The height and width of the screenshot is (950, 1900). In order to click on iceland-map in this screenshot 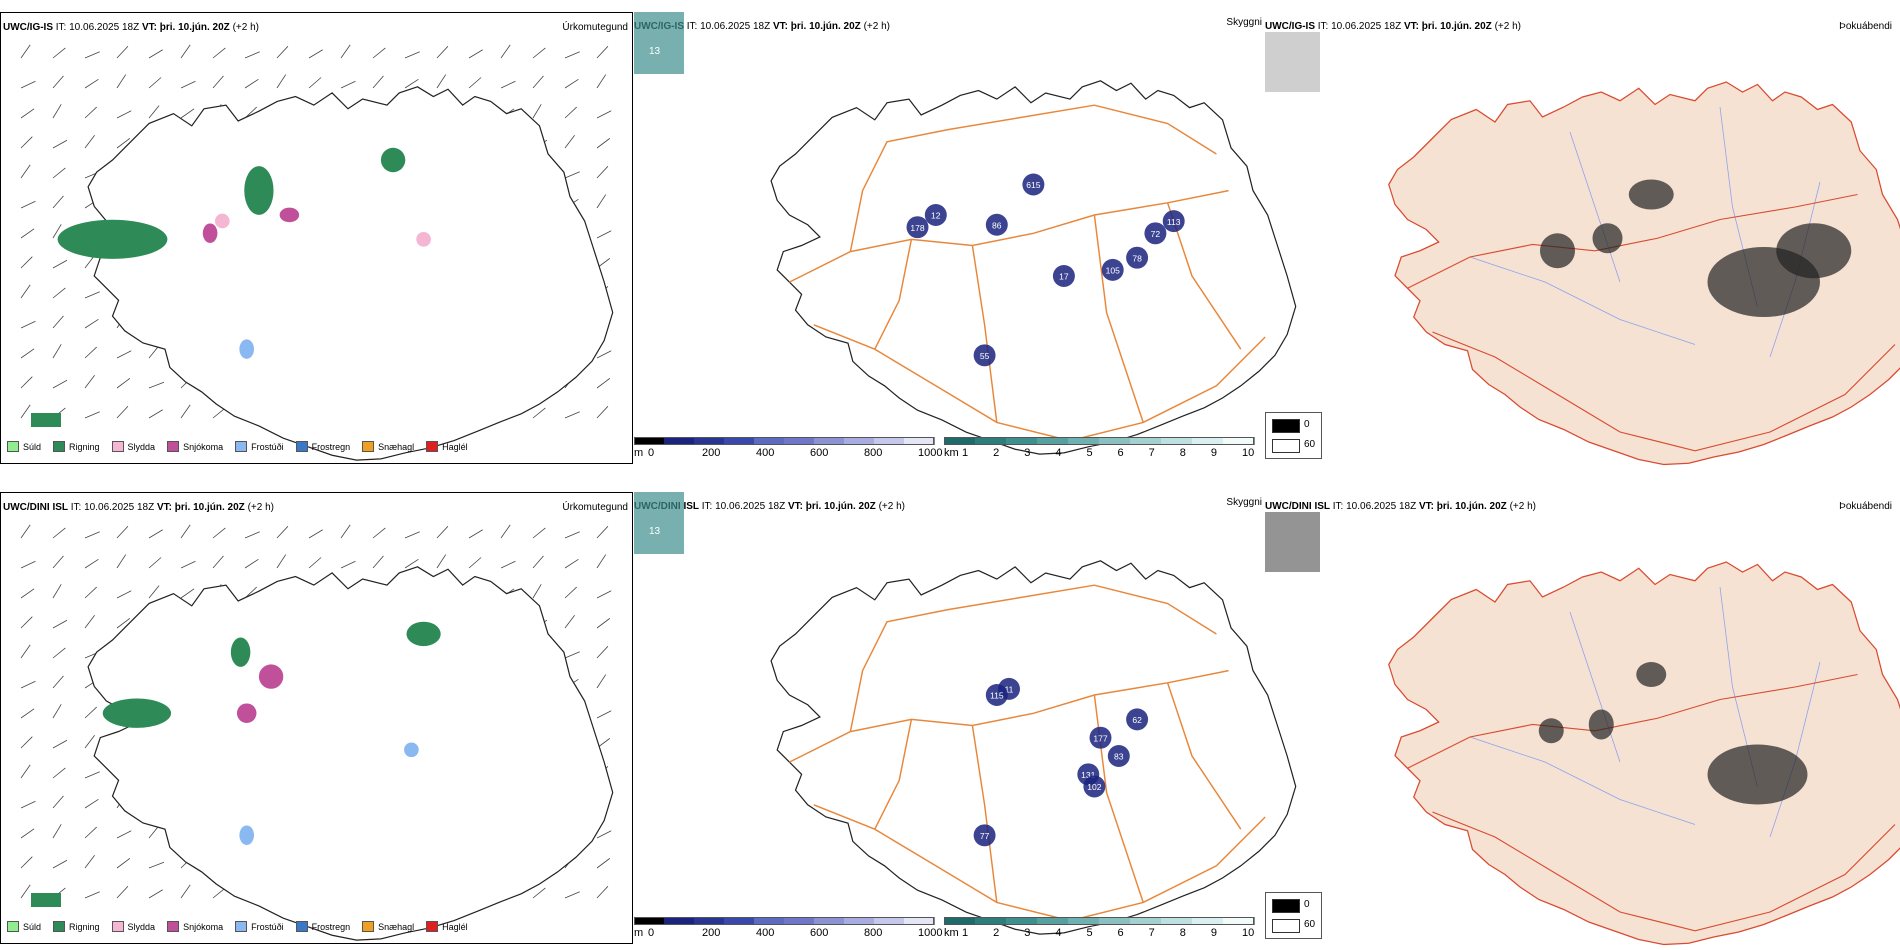, I will do `click(1644, 753)`.